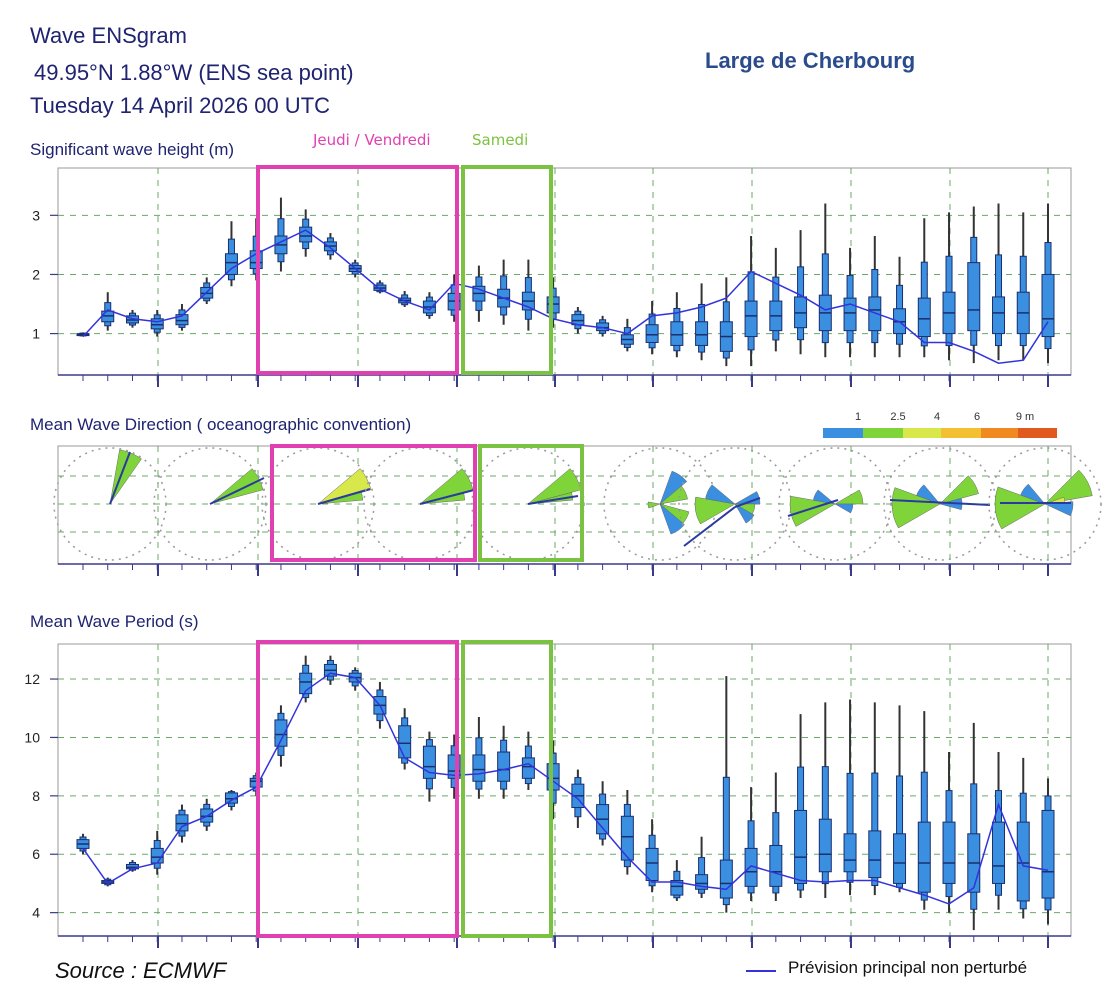 This screenshot has width=1114, height=985. Describe the element at coordinates (564, 569) in the screenshot. I see `wave-direction-x-axis` at that location.